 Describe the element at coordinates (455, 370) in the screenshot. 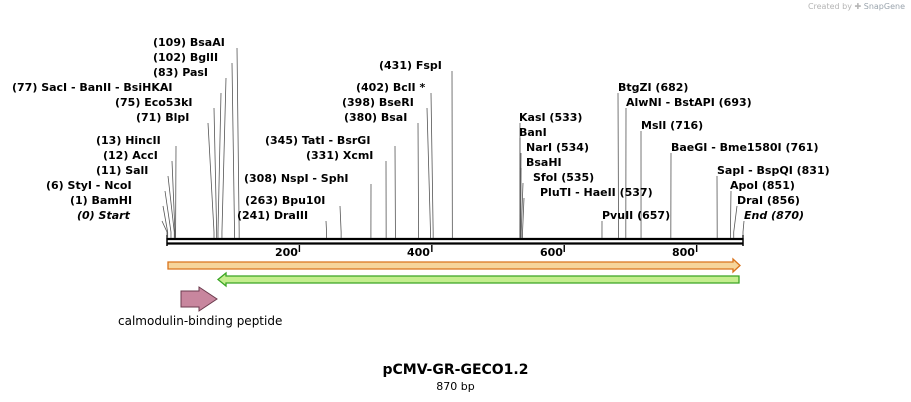

I see `plasmid-name: pCMV-GR-GECO1.2` at that location.